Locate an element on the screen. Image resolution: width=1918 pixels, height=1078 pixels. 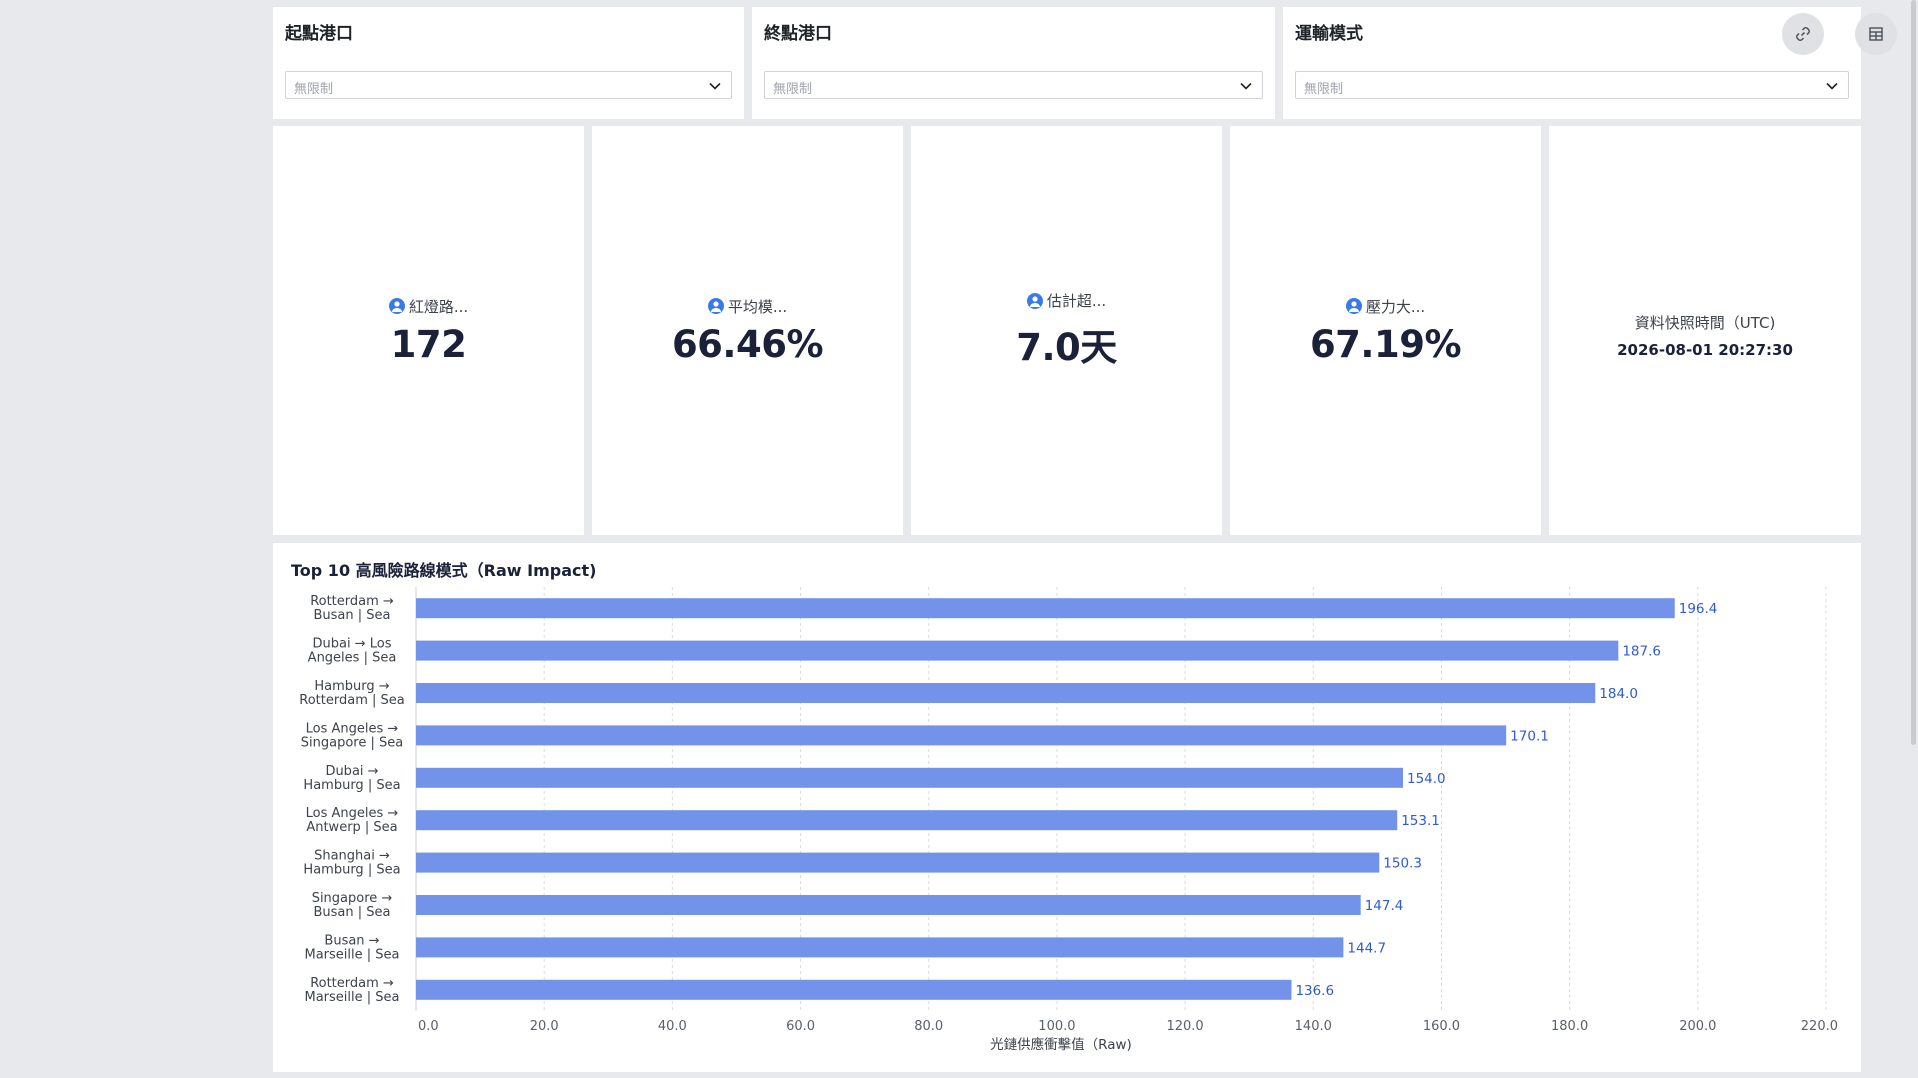
x-tick-label: 20.0 is located at coordinates (544, 1026).